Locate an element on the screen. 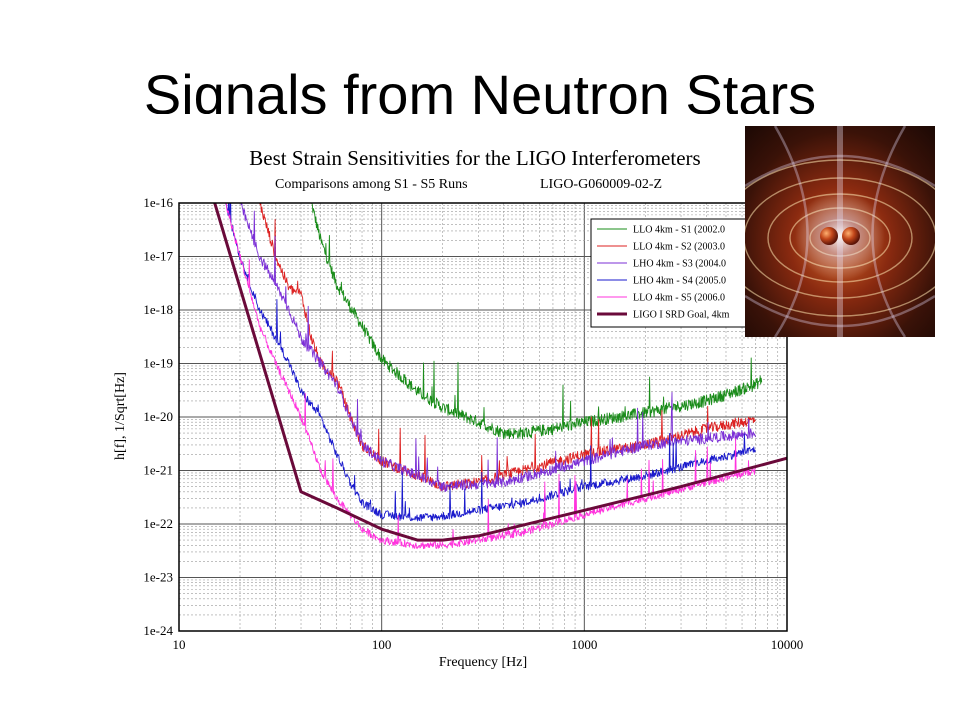 This screenshot has width=960, height=720. y-tick-label: 1e-23 is located at coordinates (158, 577).